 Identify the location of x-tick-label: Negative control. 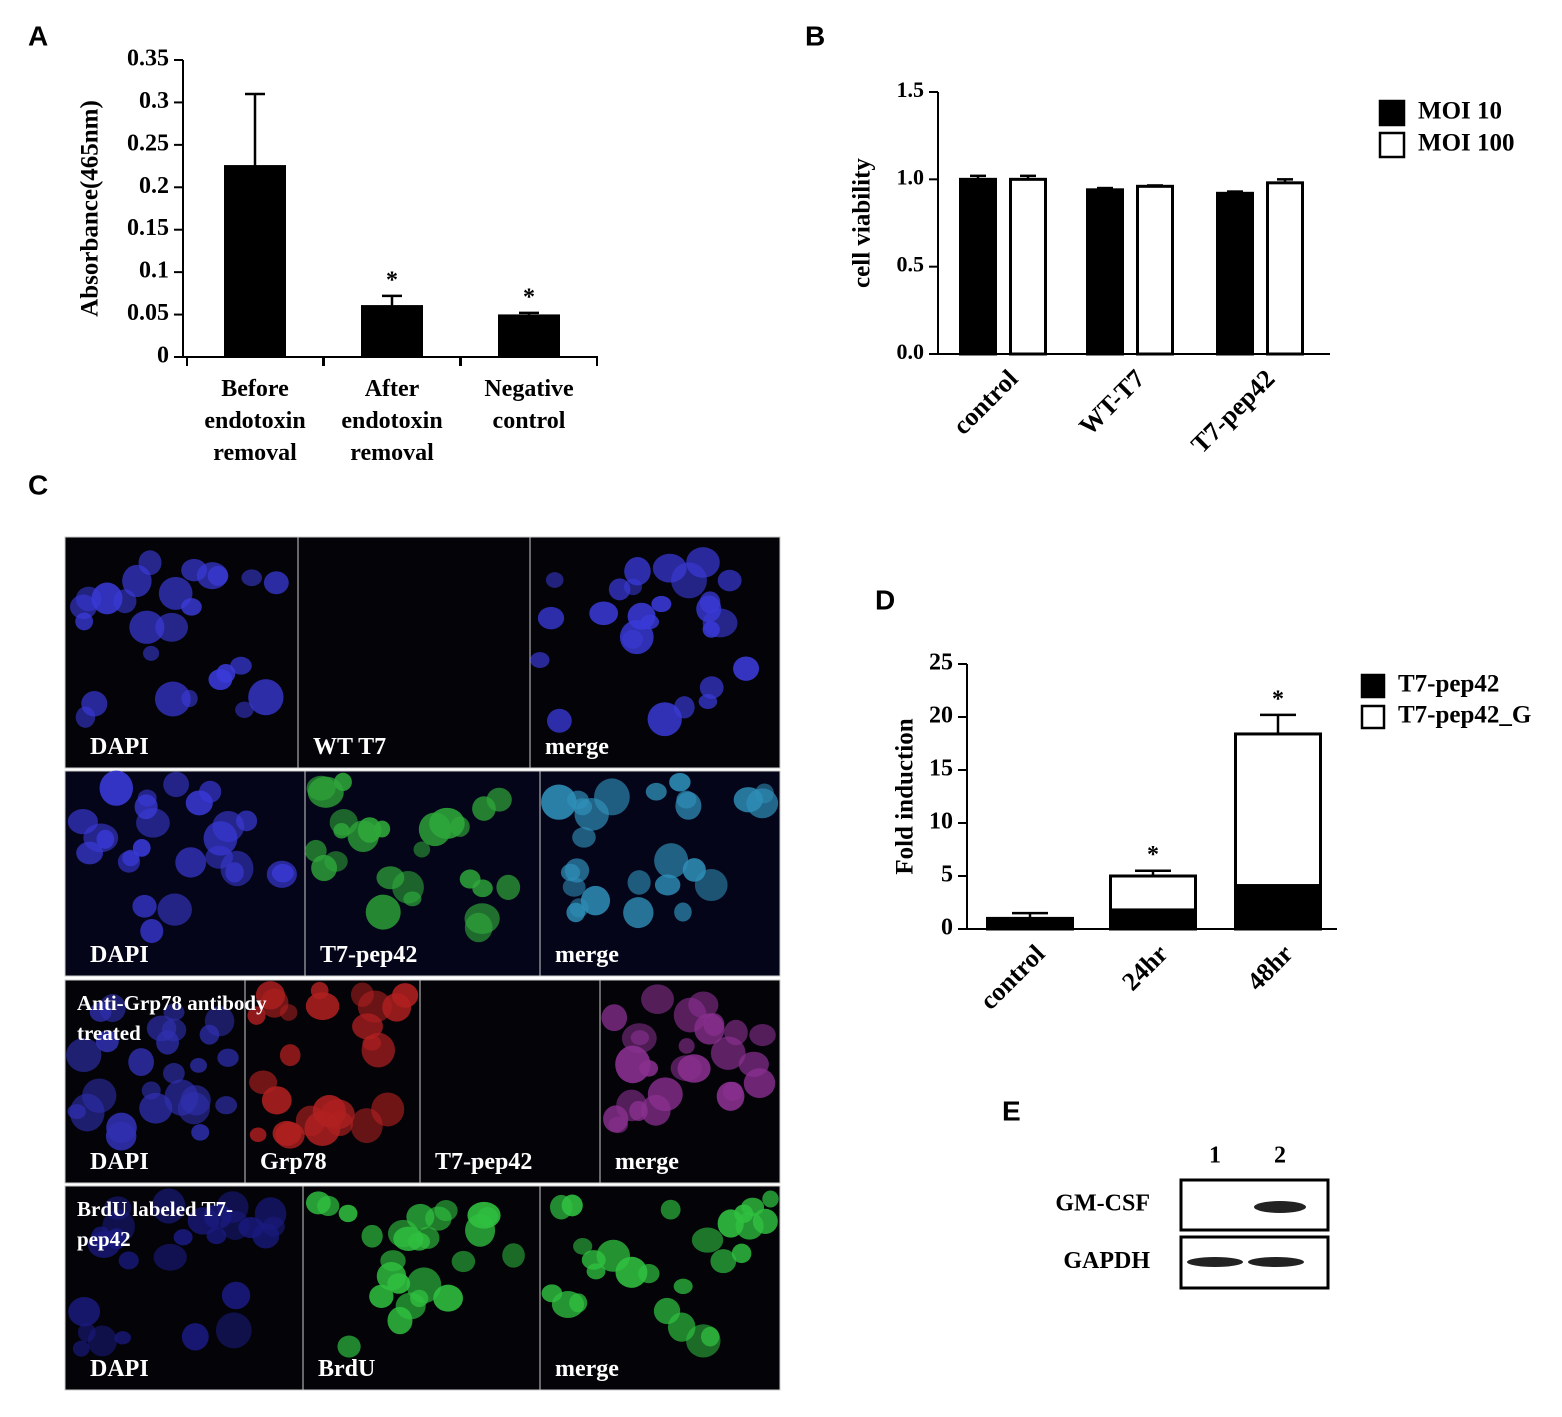
(529, 405).